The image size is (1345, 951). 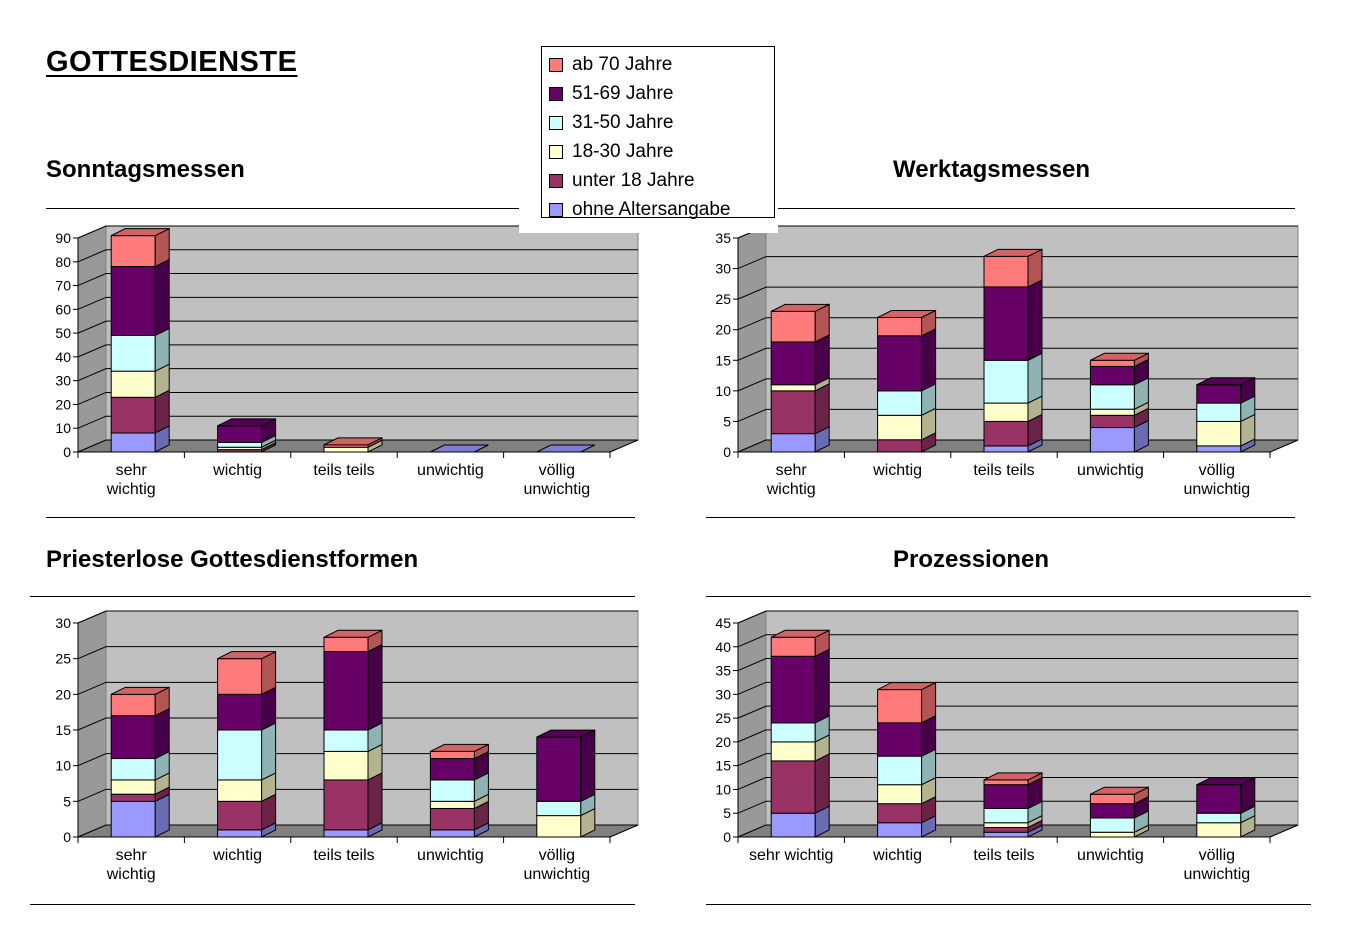 I want to click on legend-label: unter 18 Jahre, so click(x=633, y=180).